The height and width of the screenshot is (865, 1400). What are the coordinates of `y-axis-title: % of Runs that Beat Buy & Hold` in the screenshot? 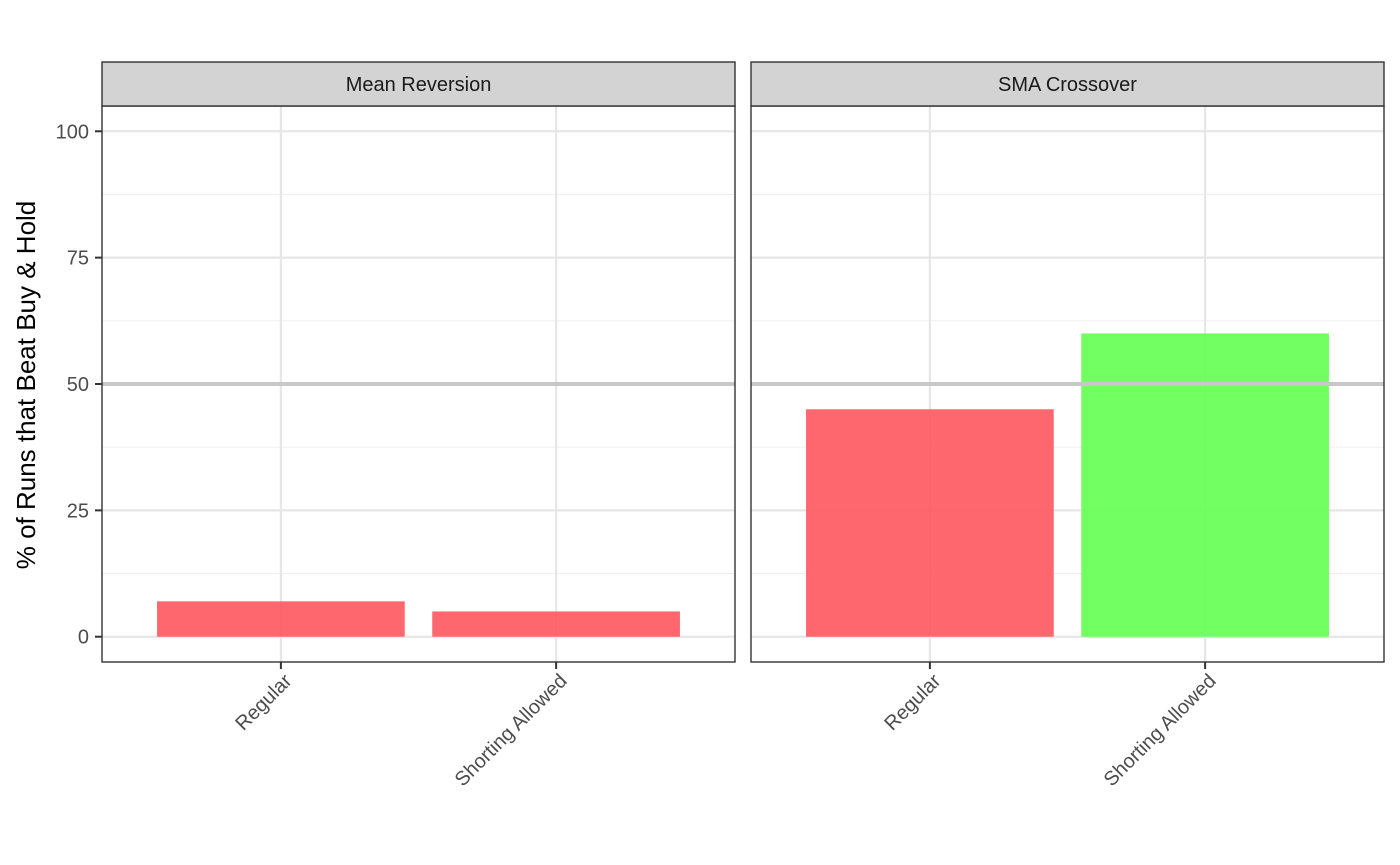 It's located at (26, 385).